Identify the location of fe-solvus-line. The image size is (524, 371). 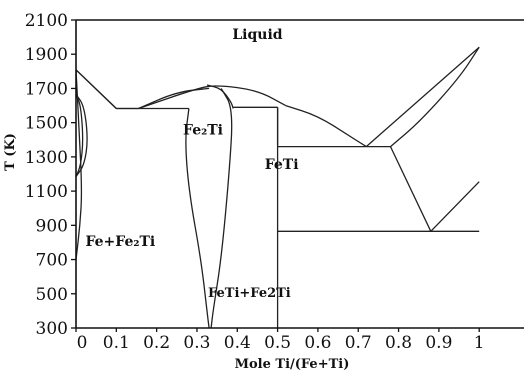
(79, 164).